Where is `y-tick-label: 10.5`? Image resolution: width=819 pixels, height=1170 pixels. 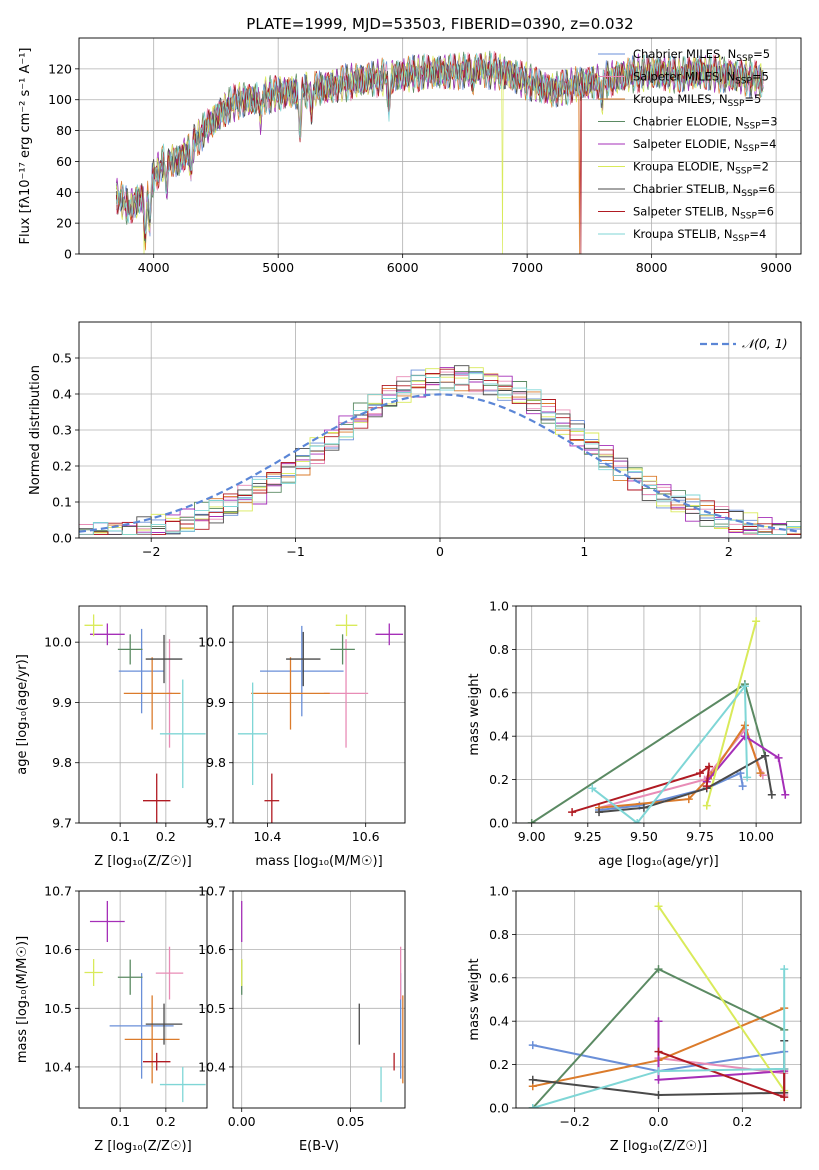 y-tick-label: 10.5 is located at coordinates (58, 1008).